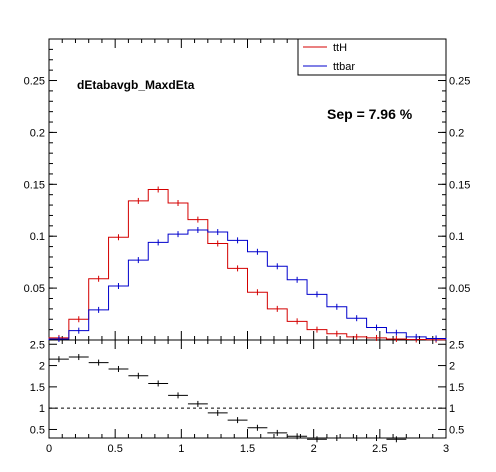 Image resolution: width=496 pixels, height=472 pixels. I want to click on ratio-y-tick-label-left: 1.5, so click(37, 388).